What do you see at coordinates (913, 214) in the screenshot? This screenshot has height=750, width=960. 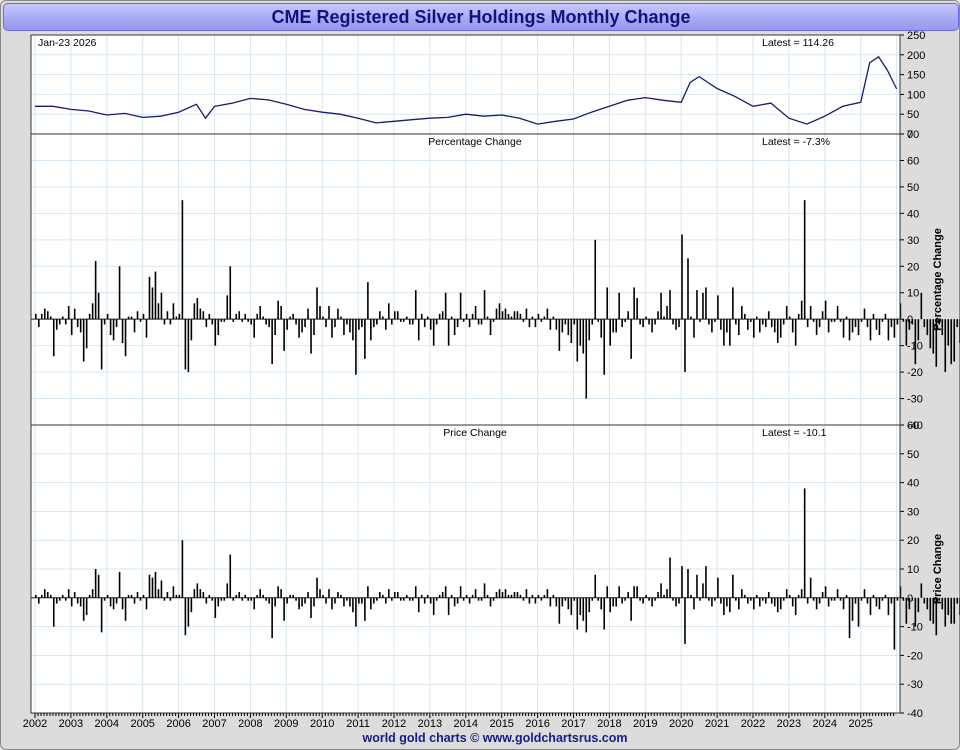 I see `y-tick-label: 40` at bounding box center [913, 214].